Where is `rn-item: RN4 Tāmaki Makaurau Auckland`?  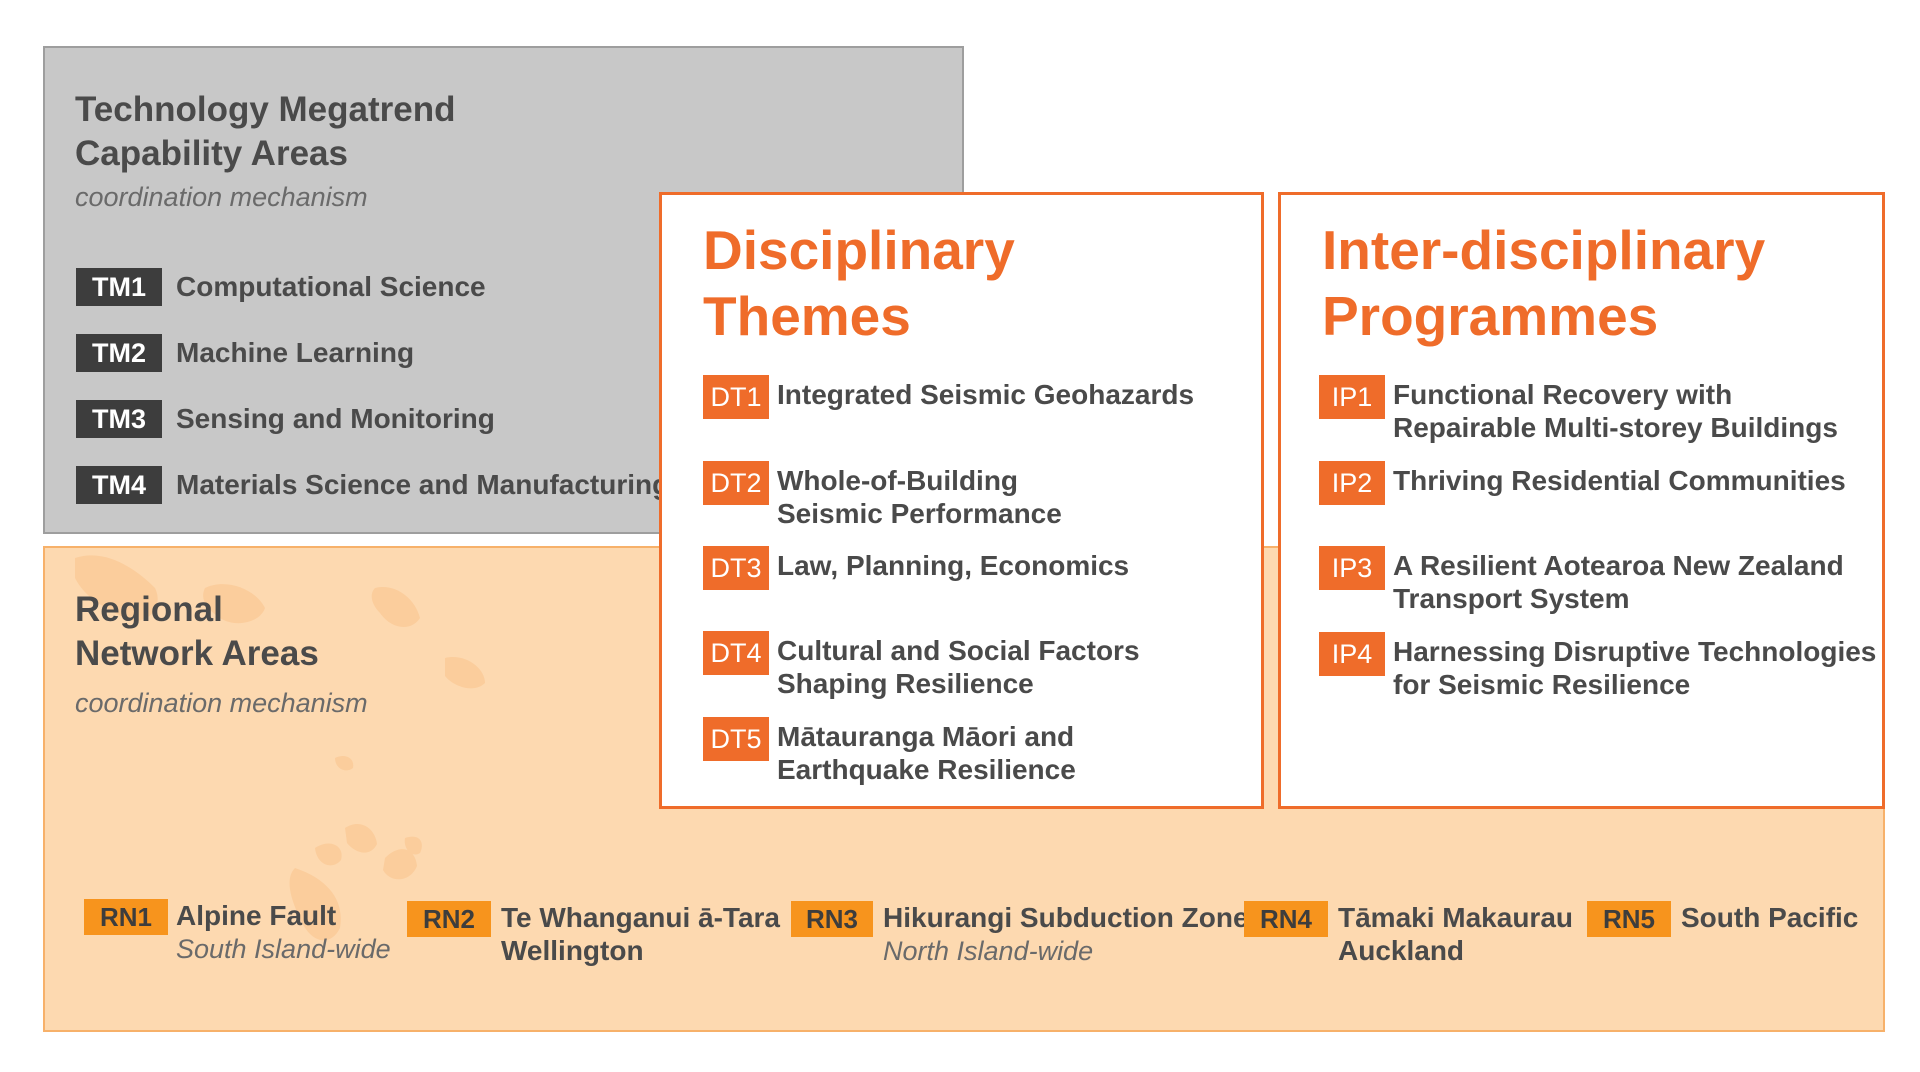 rn-item: RN4 Tāmaki Makaurau Auckland is located at coordinates (1408, 934).